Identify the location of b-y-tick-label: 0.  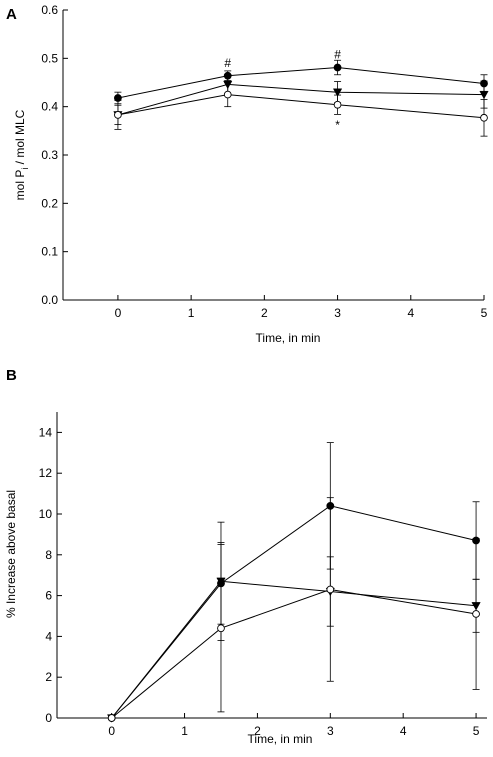
(48, 718).